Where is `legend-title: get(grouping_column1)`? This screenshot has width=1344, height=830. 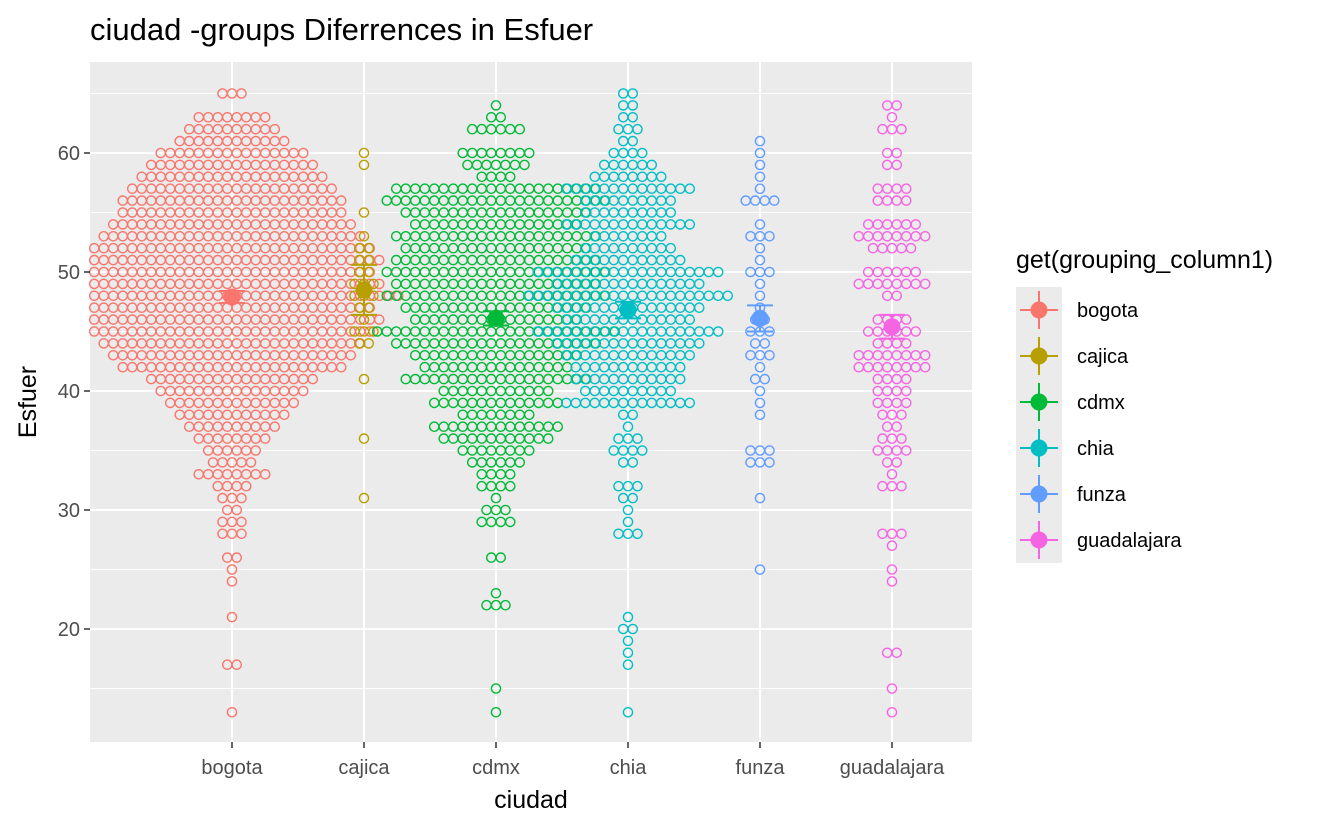 legend-title: get(grouping_column1) is located at coordinates (1144, 260).